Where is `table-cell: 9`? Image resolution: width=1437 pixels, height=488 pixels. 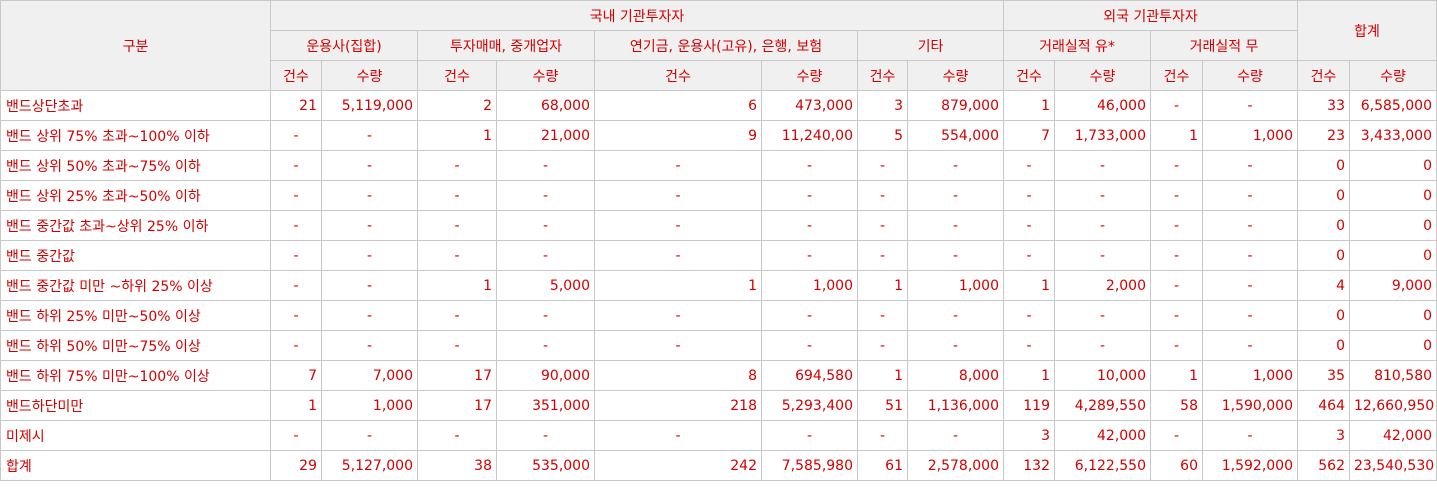
table-cell: 9 is located at coordinates (678, 135).